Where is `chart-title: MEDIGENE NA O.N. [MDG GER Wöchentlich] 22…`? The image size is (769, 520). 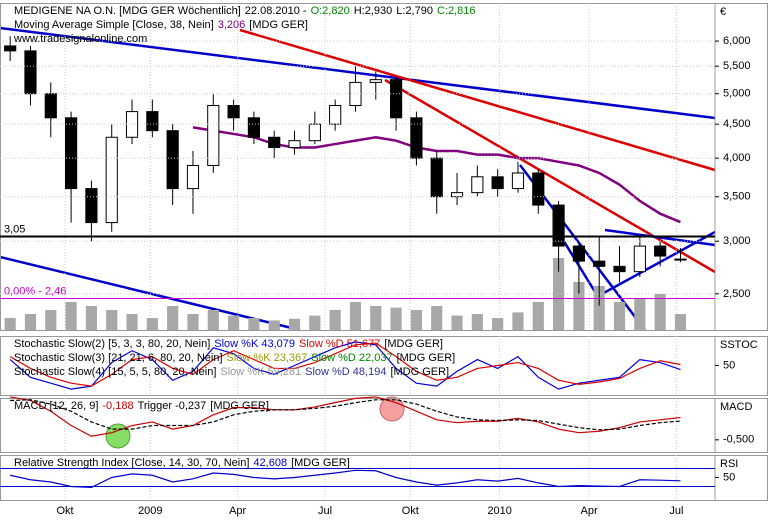
chart-title: MEDIGENE NA O.N. [MDG GER Wöchentlich] 22… is located at coordinates (244, 11).